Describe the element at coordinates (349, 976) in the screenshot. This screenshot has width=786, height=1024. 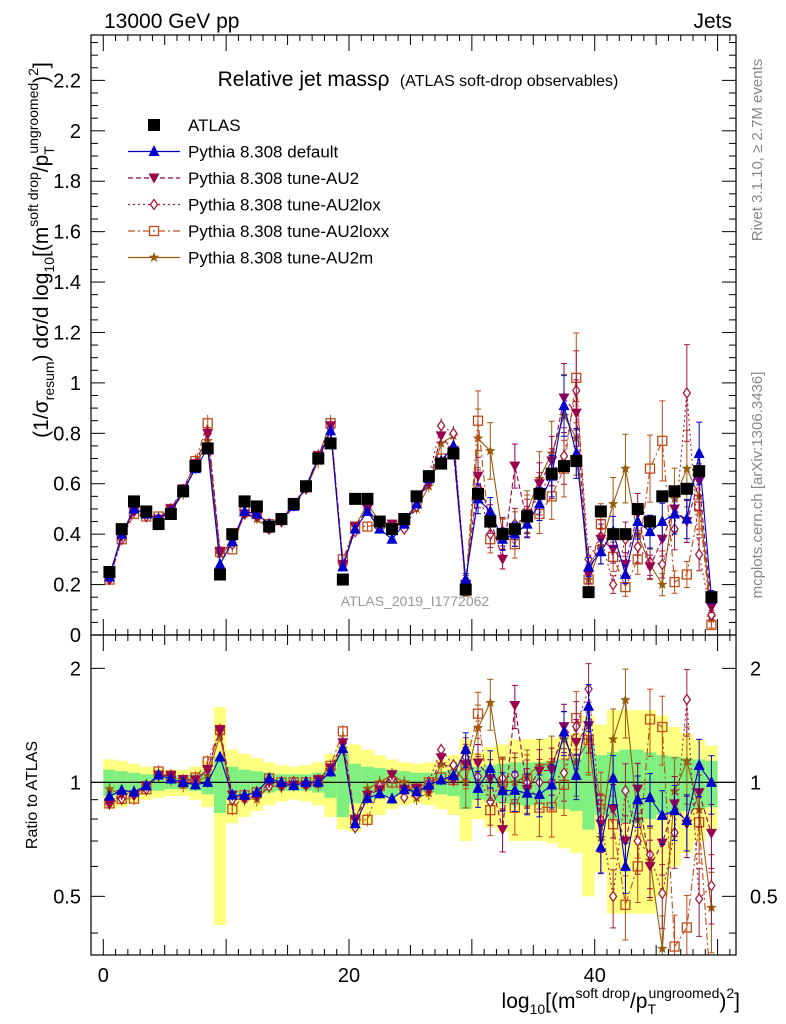
I see `x-tick-label: 20` at that location.